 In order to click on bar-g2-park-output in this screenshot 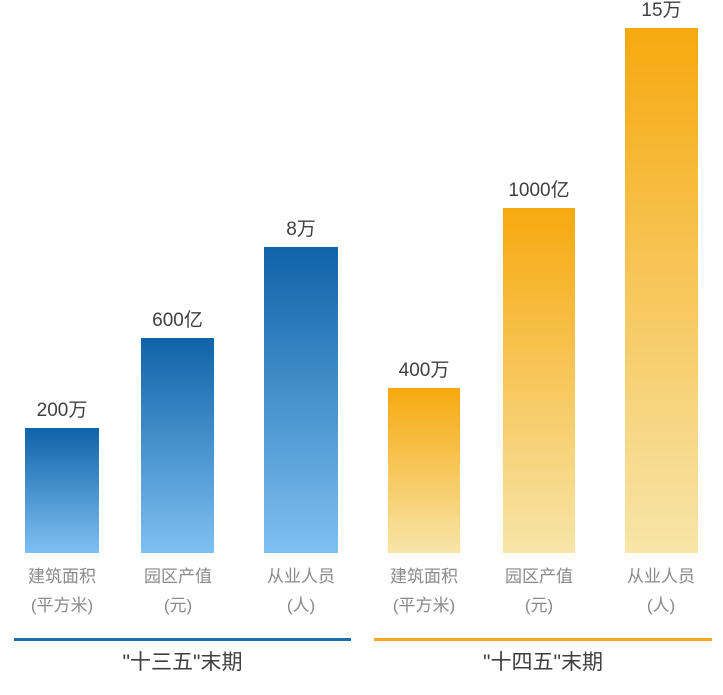, I will do `click(539, 380)`.